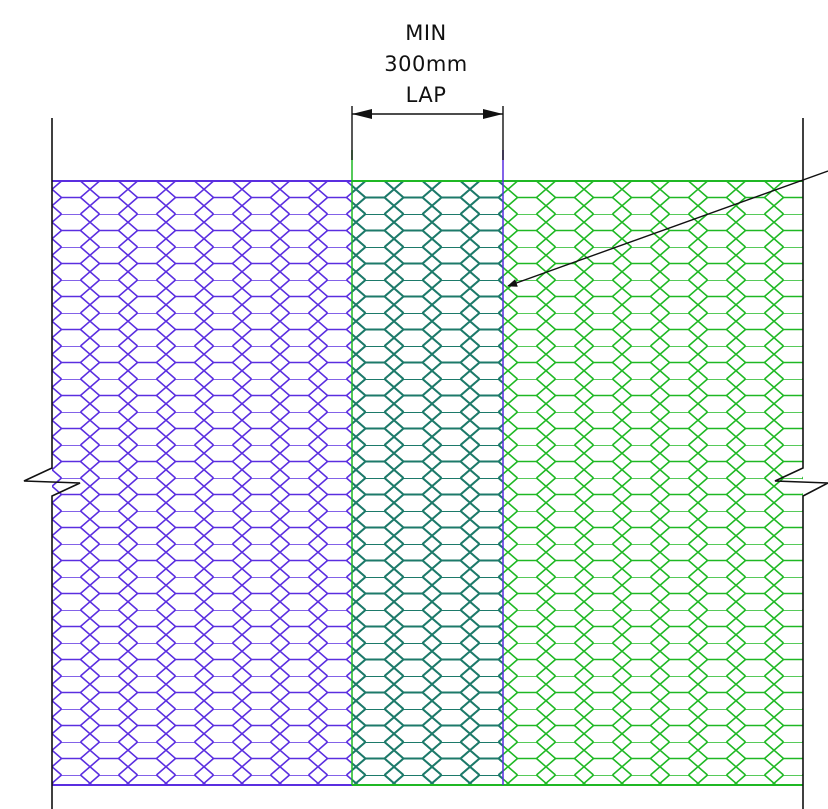 The width and height of the screenshot is (828, 809). I want to click on overlap-lap-region, so click(427, 483).